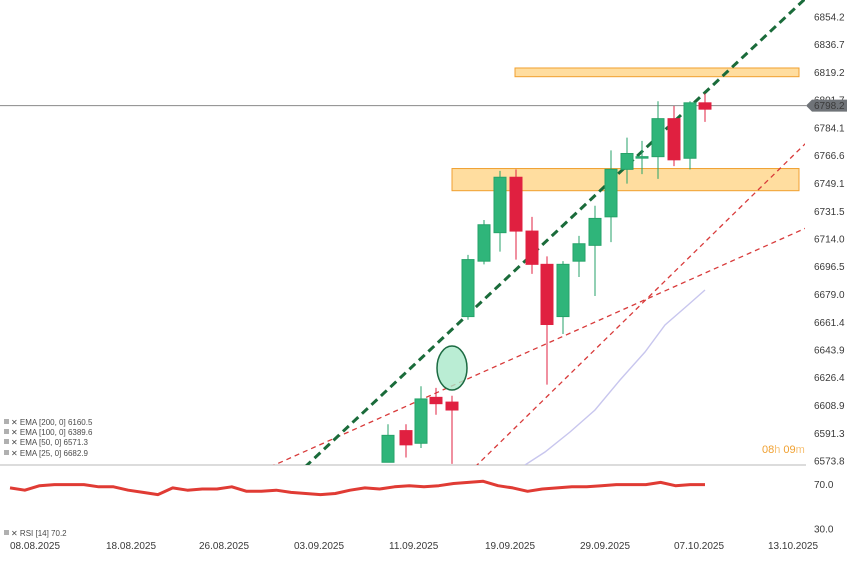  What do you see at coordinates (829, 323) in the screenshot?
I see `price-tick-label: 6661.4` at bounding box center [829, 323].